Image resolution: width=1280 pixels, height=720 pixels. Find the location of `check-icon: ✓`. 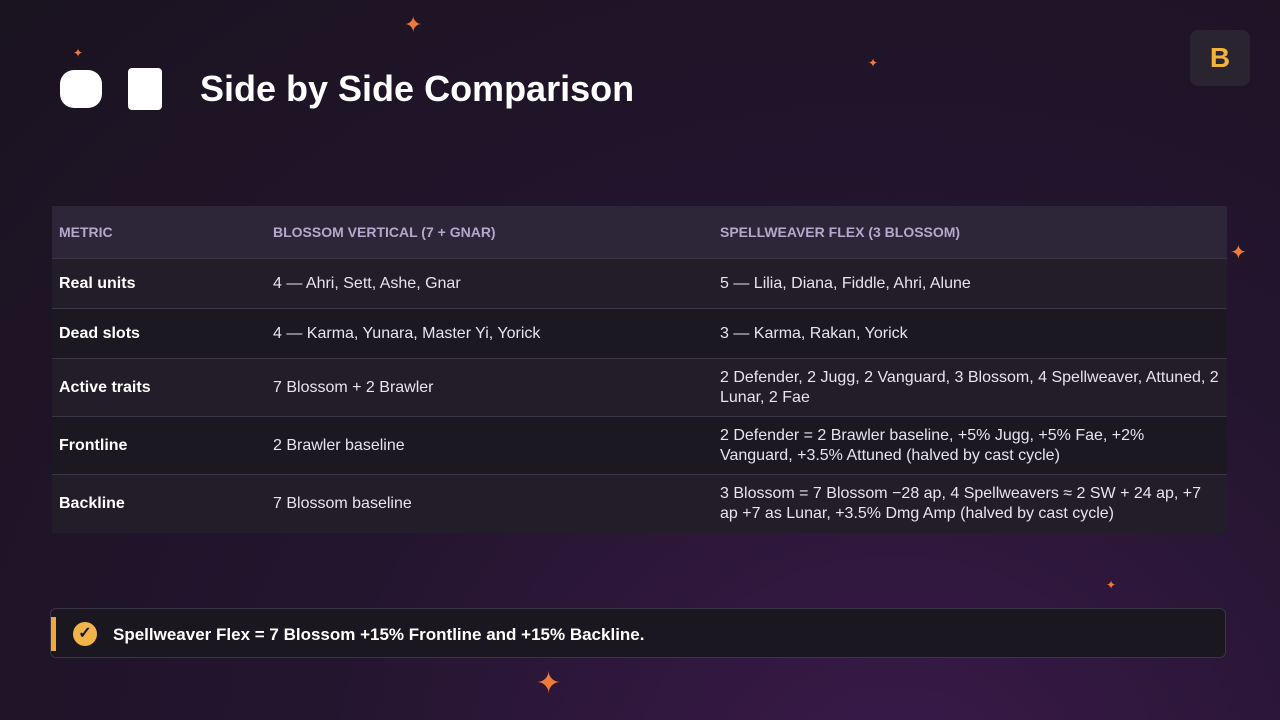

check-icon: ✓ is located at coordinates (85, 634).